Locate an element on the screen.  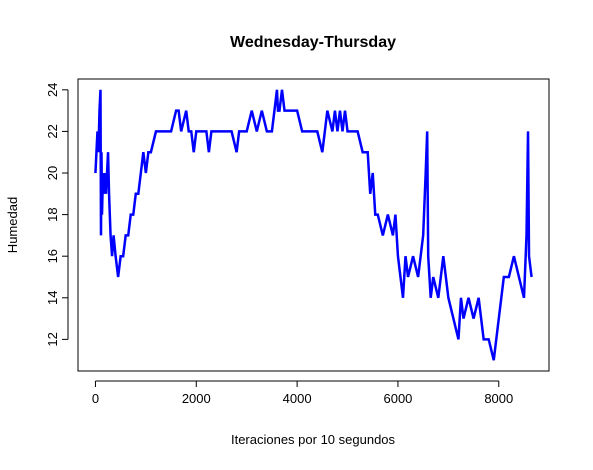
y-axis-label: Humedad is located at coordinates (12, 225).